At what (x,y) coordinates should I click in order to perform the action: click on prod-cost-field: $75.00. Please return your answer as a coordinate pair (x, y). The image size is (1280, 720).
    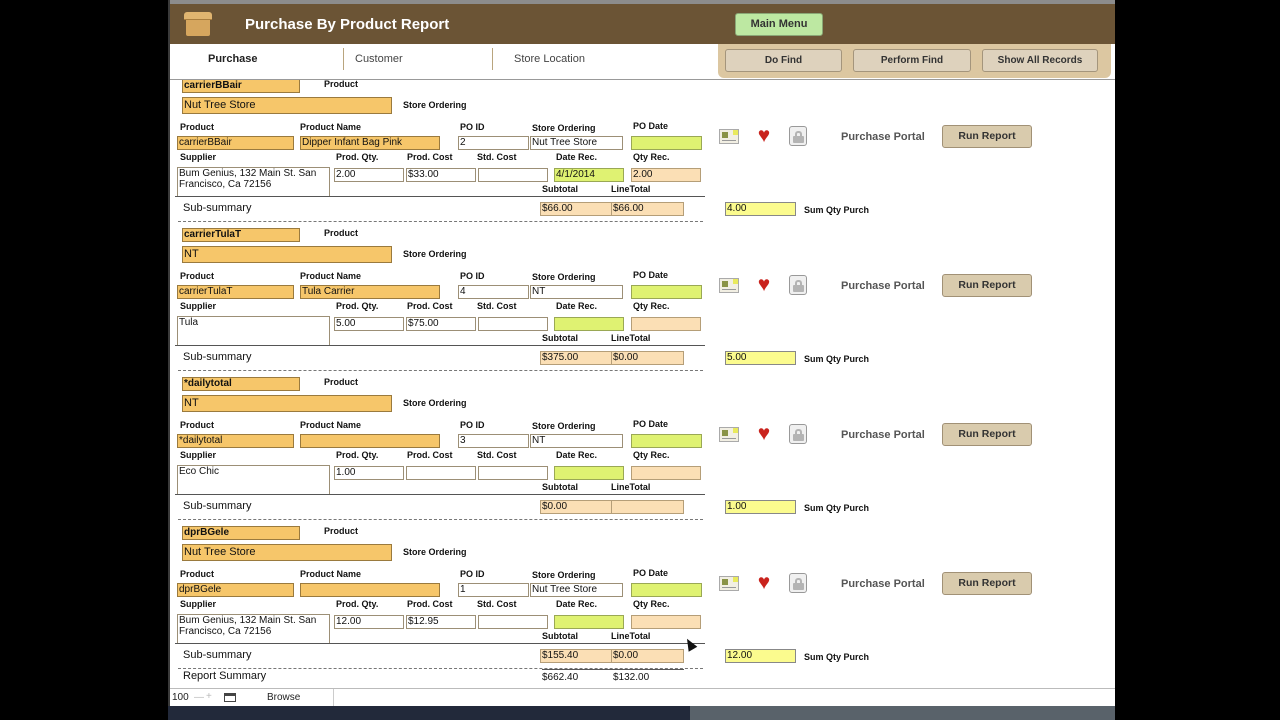
    Looking at the image, I should click on (441, 324).